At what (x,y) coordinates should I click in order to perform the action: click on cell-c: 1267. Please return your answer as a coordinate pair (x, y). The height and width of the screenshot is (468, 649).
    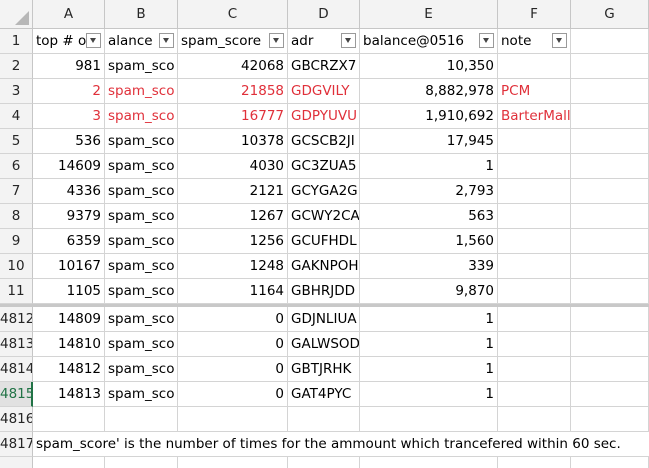
    Looking at the image, I should click on (233, 216).